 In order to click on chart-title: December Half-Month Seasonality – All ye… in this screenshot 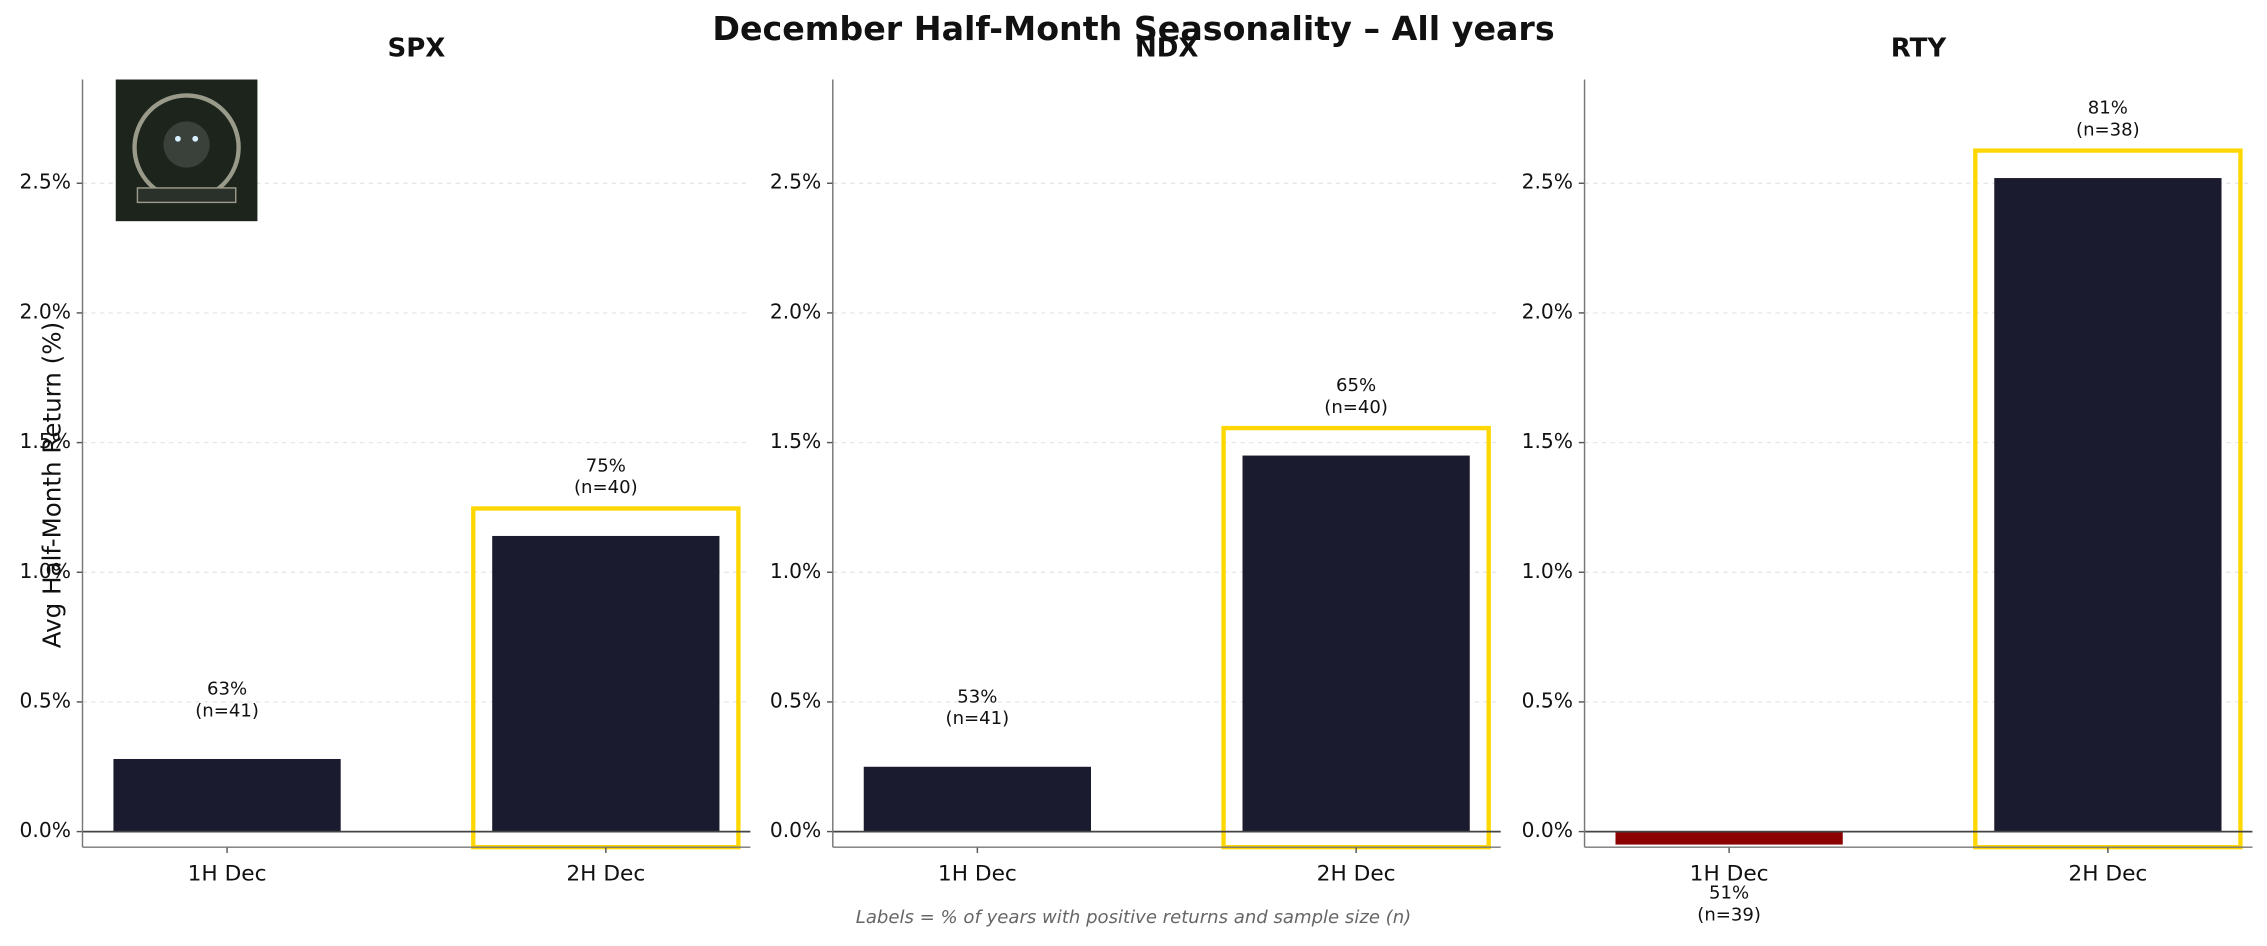, I will do `click(1133, 28)`.